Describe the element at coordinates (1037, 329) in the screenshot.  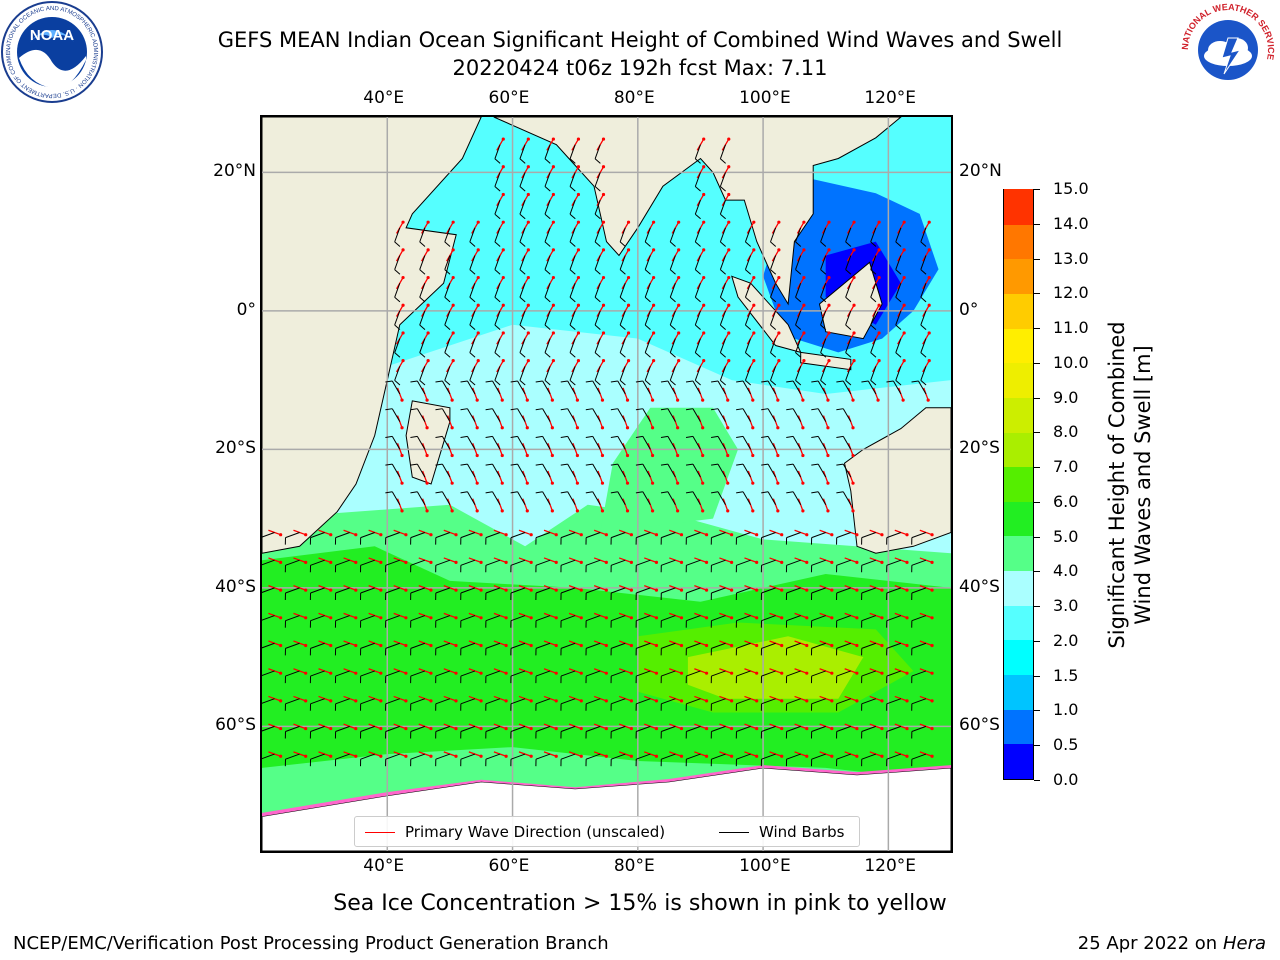
I see `colorbar-tick-mark` at that location.